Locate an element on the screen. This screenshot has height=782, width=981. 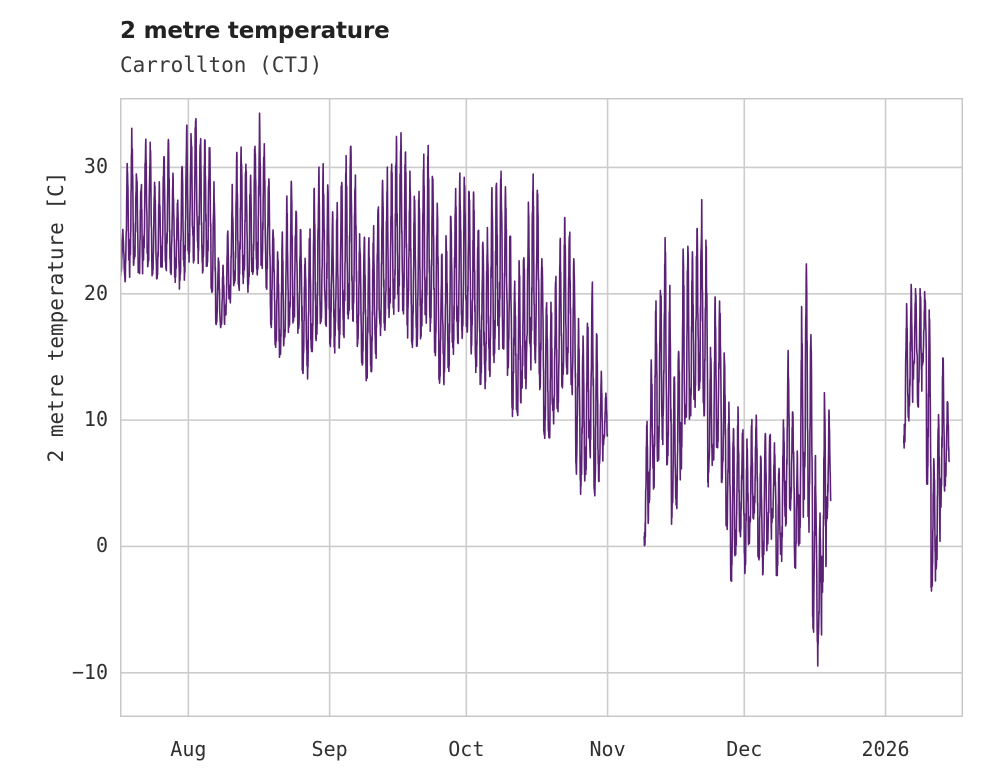
x-tick-label: Dec is located at coordinates (744, 749).